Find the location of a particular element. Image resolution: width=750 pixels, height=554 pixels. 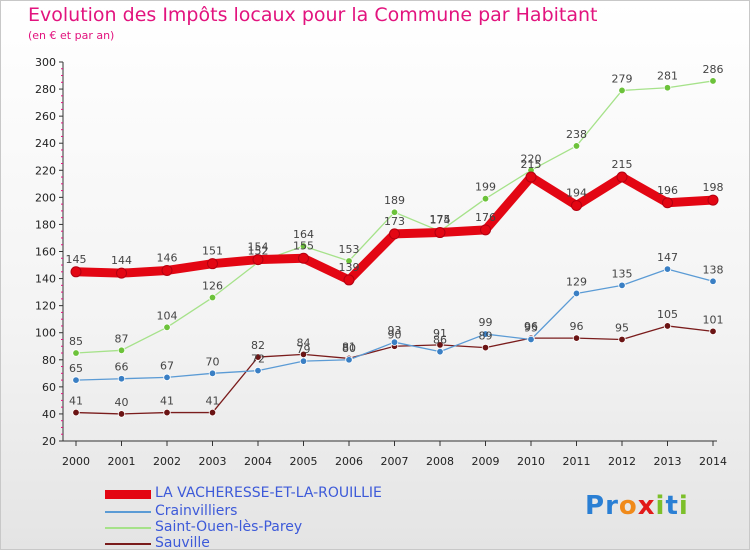

legend-swatch-la-vacheresse is located at coordinates (128, 494).